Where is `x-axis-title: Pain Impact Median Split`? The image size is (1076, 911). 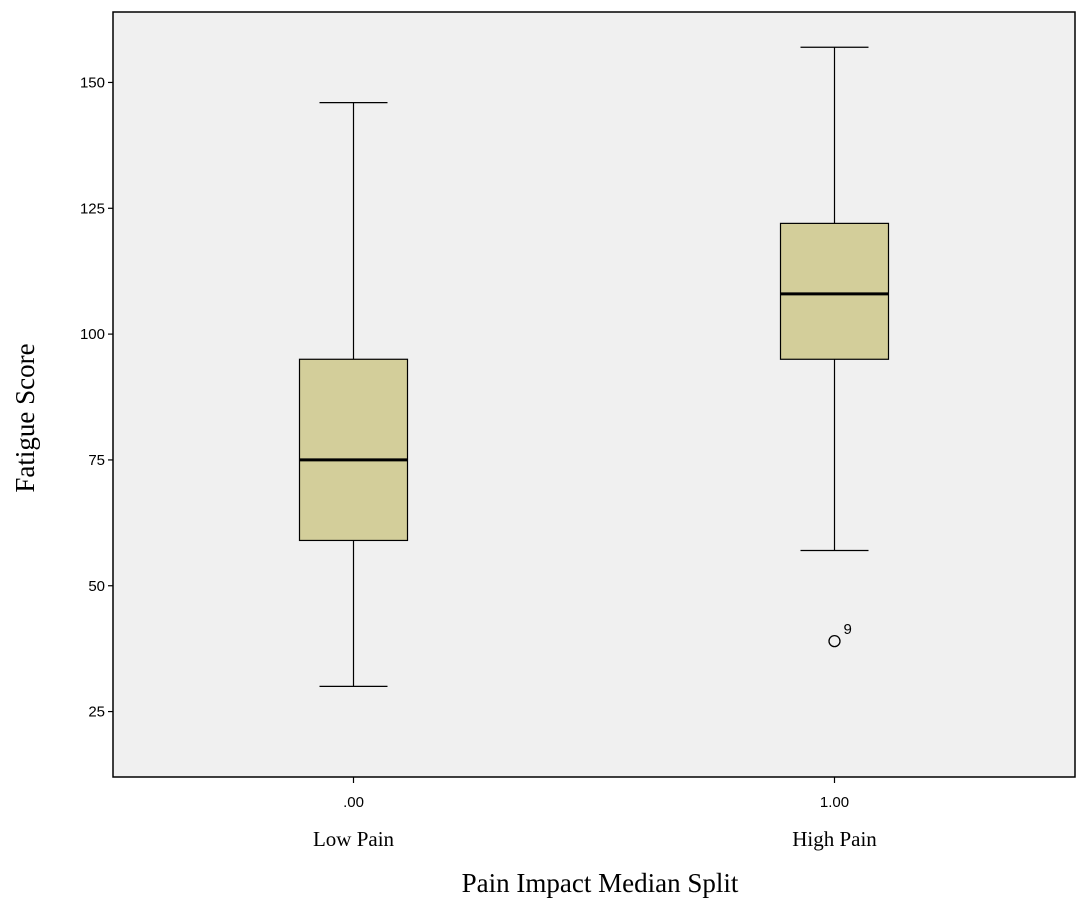 x-axis-title: Pain Impact Median Split is located at coordinates (600, 883).